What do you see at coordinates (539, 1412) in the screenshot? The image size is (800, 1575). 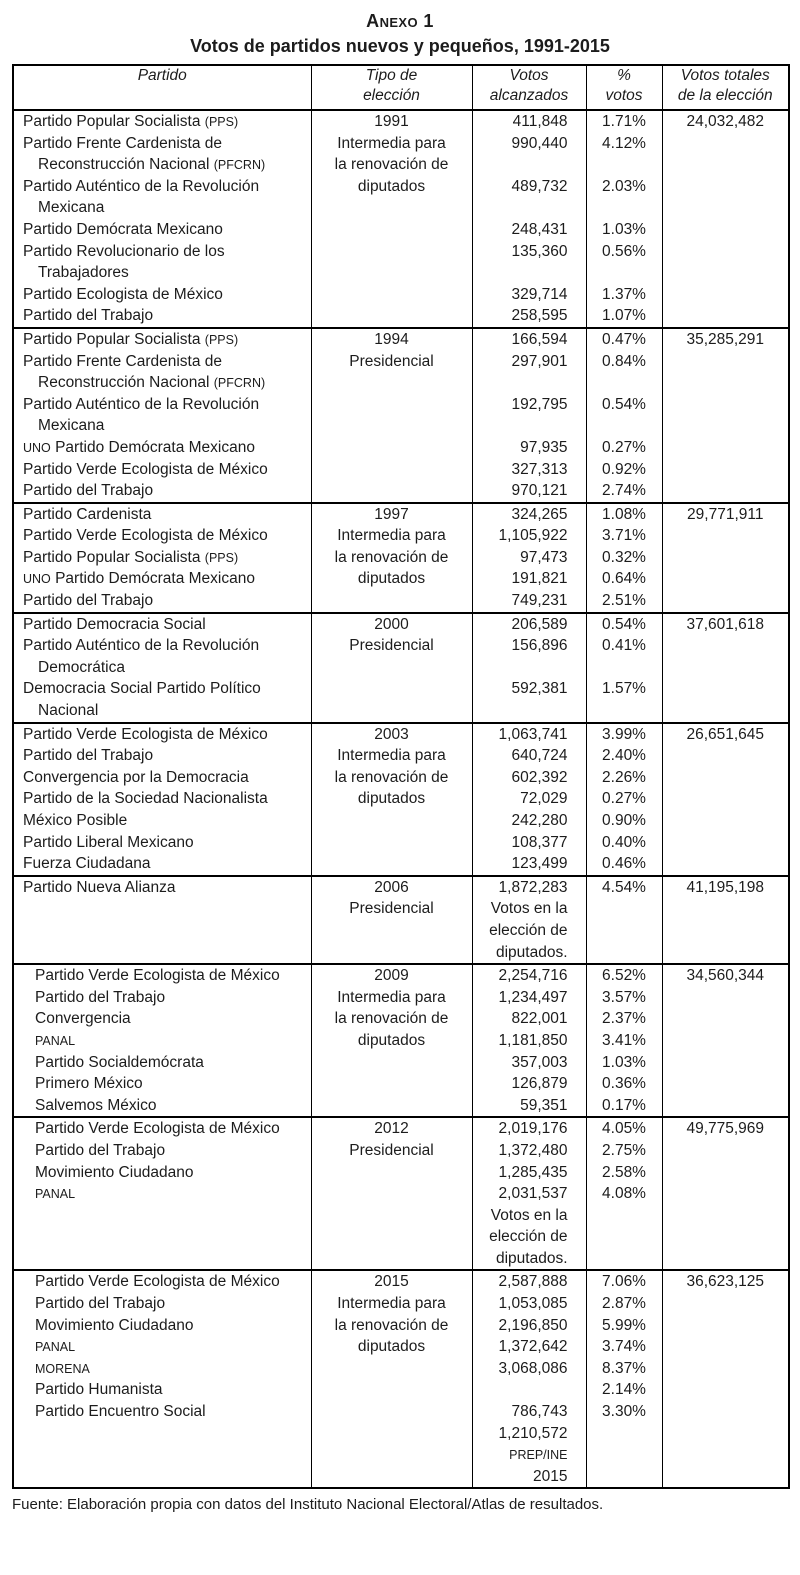 I see `votes-value: 786,743` at bounding box center [539, 1412].